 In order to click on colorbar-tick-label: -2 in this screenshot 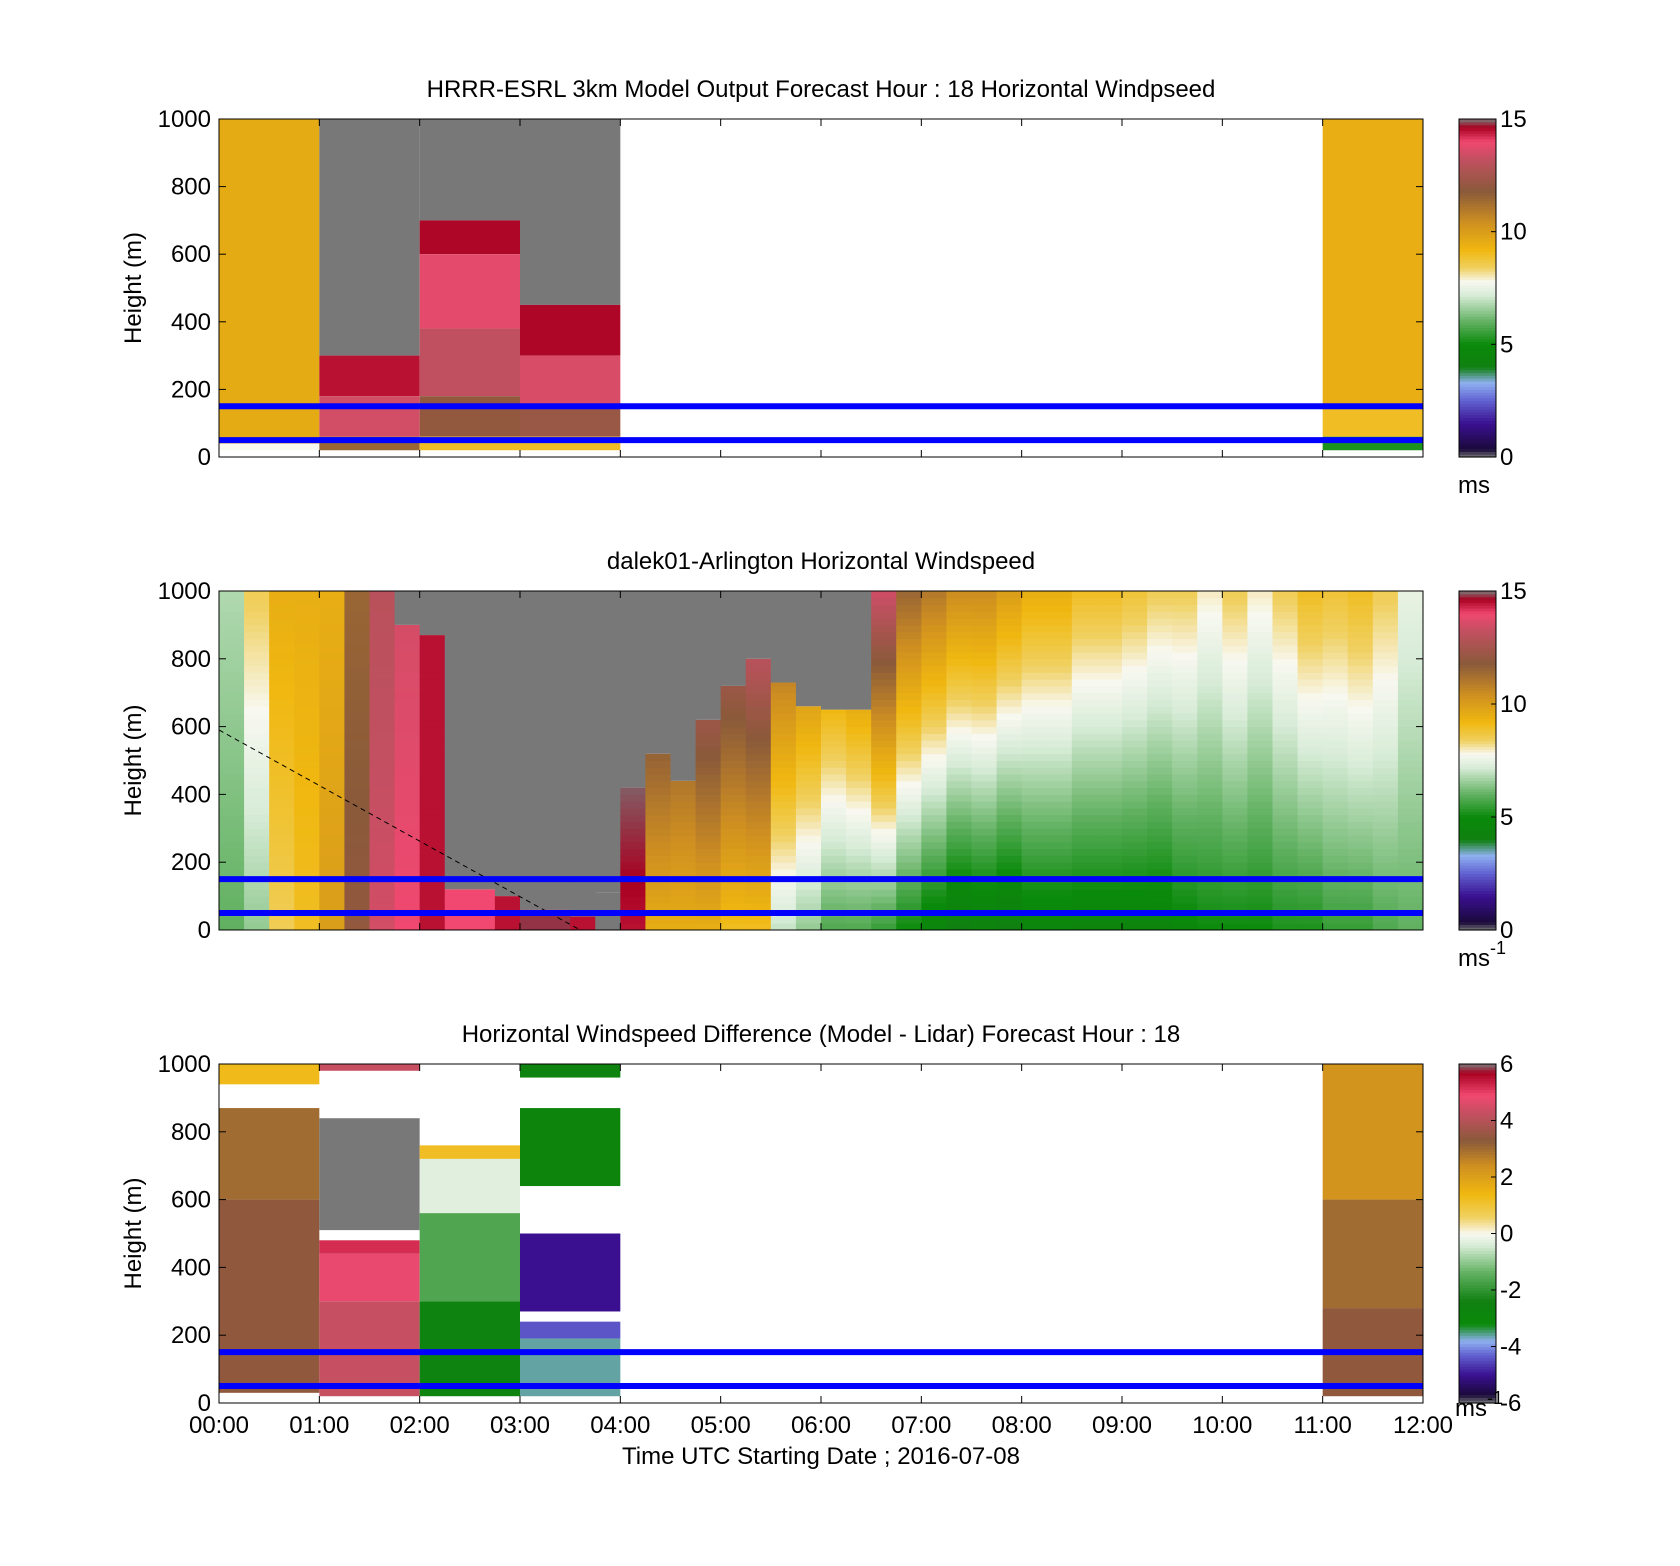, I will do `click(1510, 1290)`.